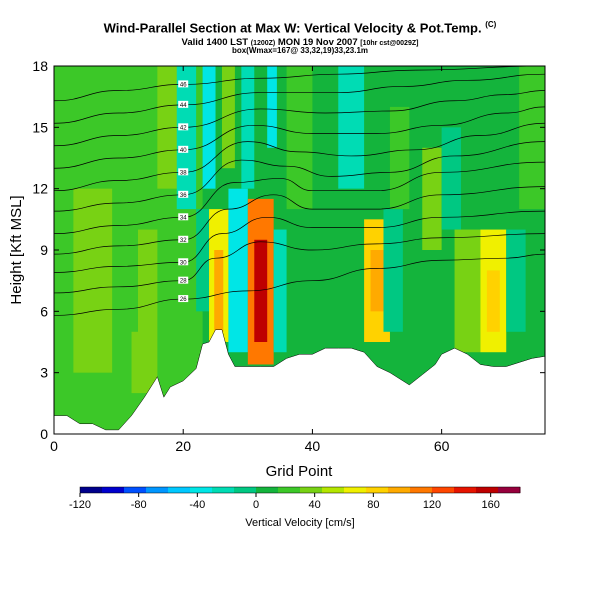  Describe the element at coordinates (197, 505) in the screenshot. I see `colorbar-tick-label: -40` at that location.